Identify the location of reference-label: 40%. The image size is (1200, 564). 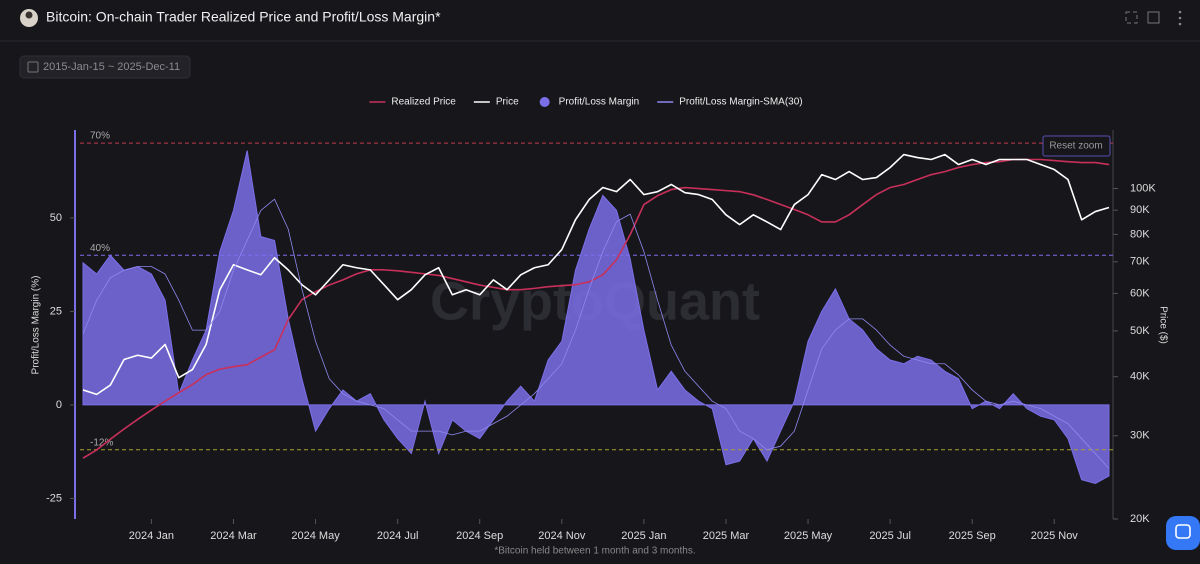
(100, 248).